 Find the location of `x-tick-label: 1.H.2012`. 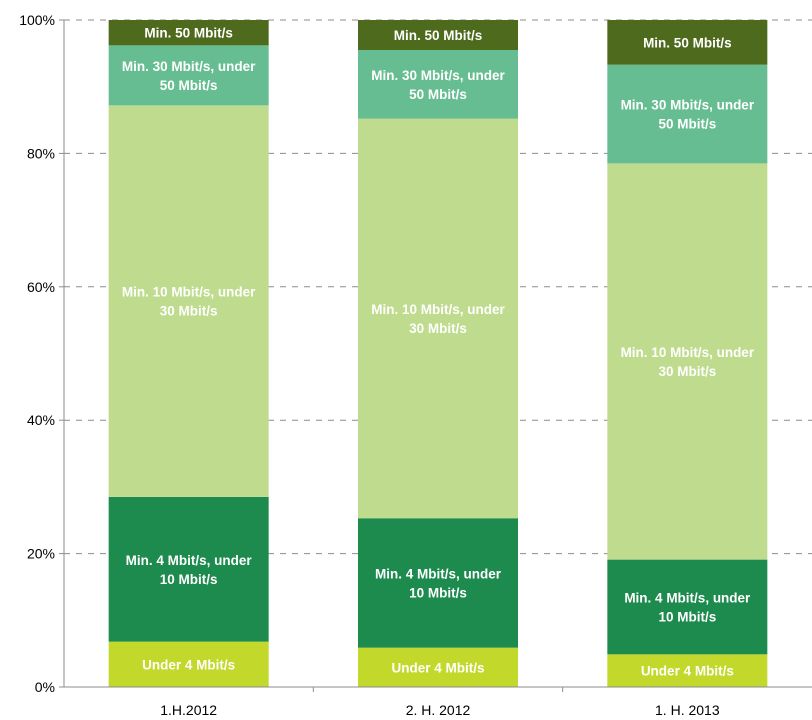

x-tick-label: 1.H.2012 is located at coordinates (188, 710).